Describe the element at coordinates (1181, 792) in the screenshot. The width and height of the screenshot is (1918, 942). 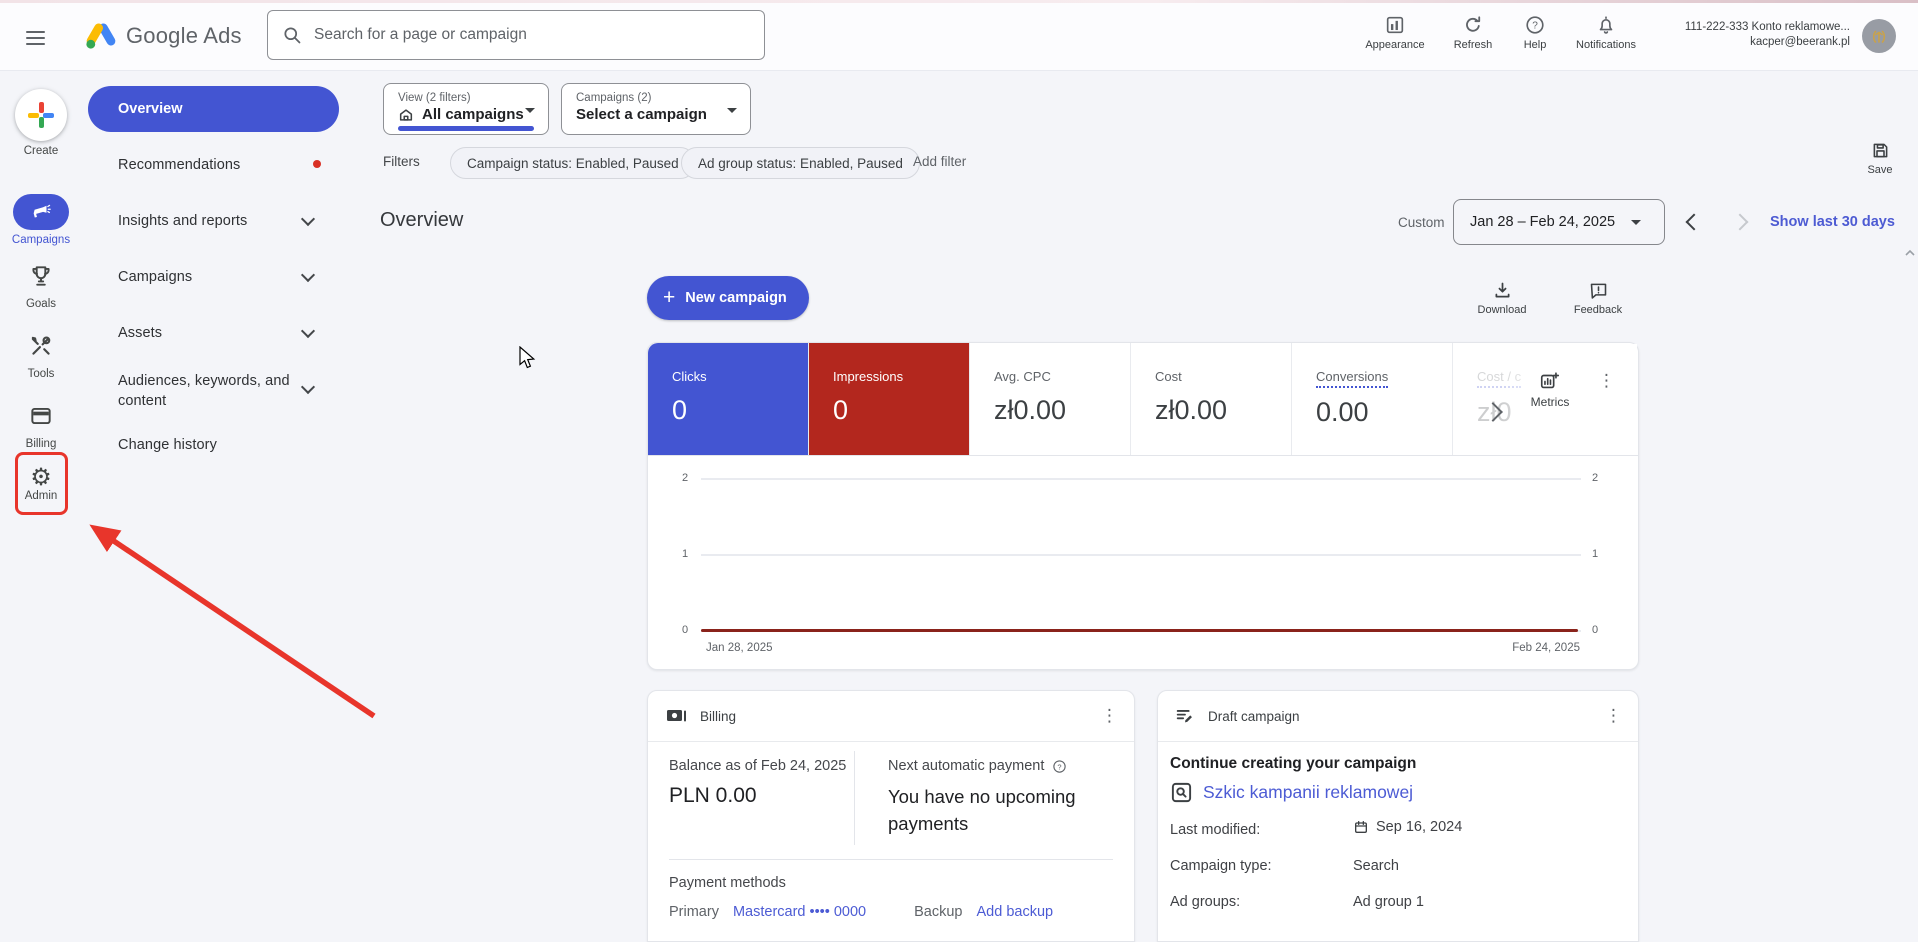
I see `draft-preview-icon` at that location.